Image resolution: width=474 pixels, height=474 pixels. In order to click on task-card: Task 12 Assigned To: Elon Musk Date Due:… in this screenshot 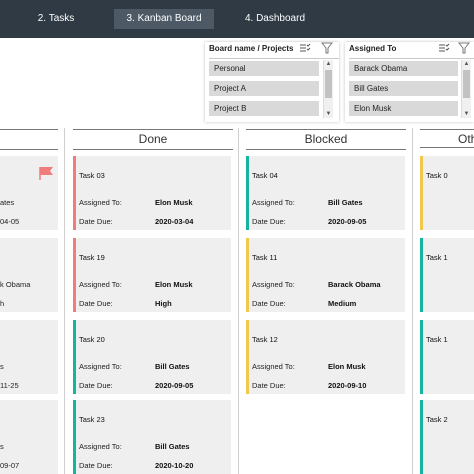, I will do `click(325, 357)`.